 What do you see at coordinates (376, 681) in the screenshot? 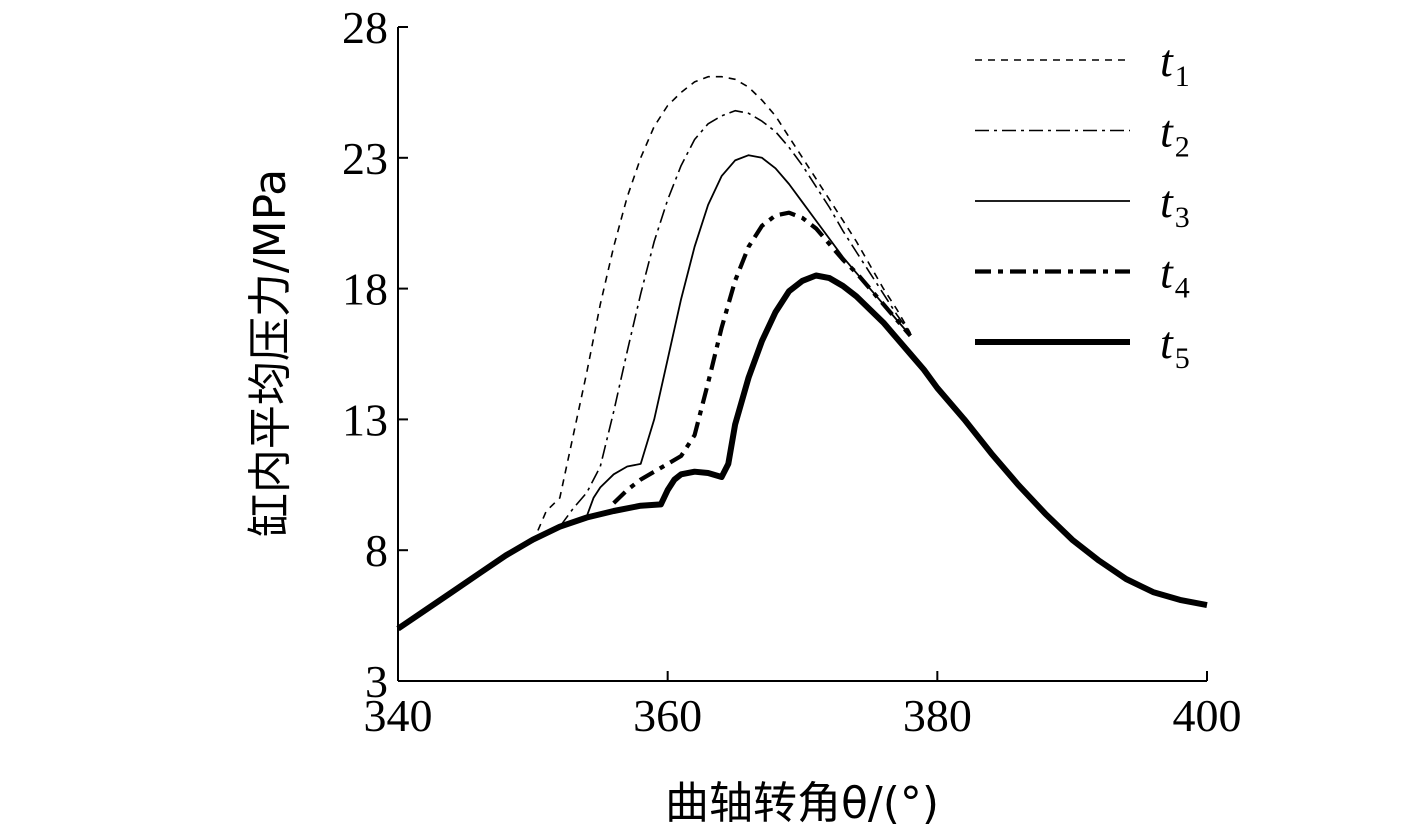
I see `y-tick-label: 3` at bounding box center [376, 681].